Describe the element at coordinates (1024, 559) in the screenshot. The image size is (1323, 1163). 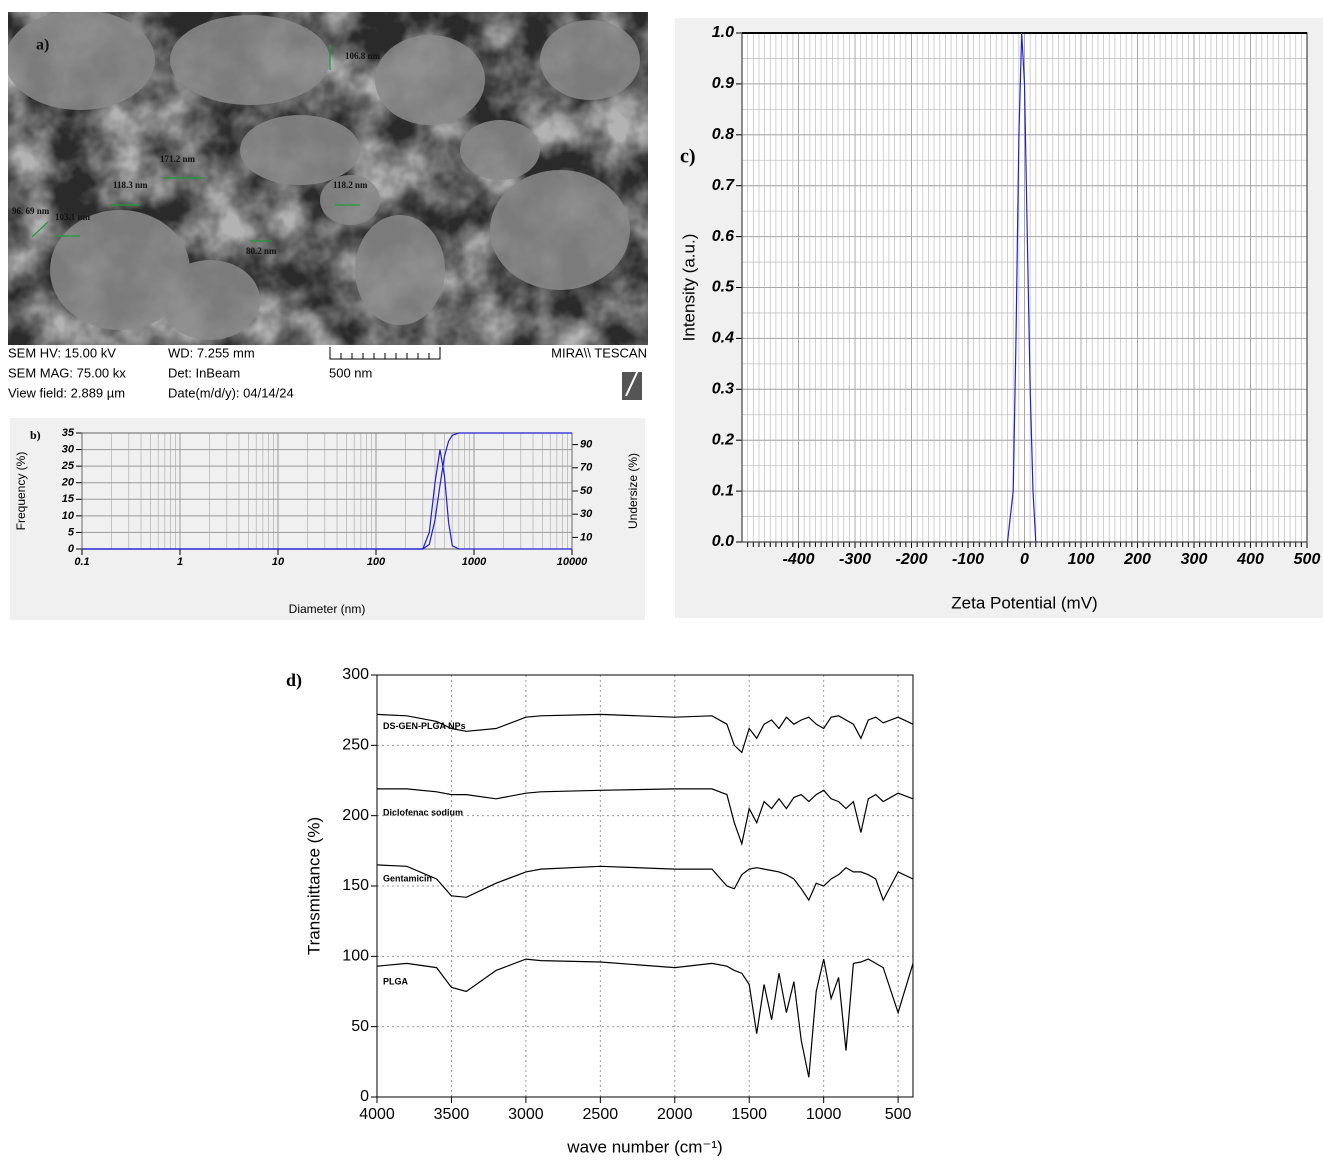
I see `x-tick-label: 0` at that location.